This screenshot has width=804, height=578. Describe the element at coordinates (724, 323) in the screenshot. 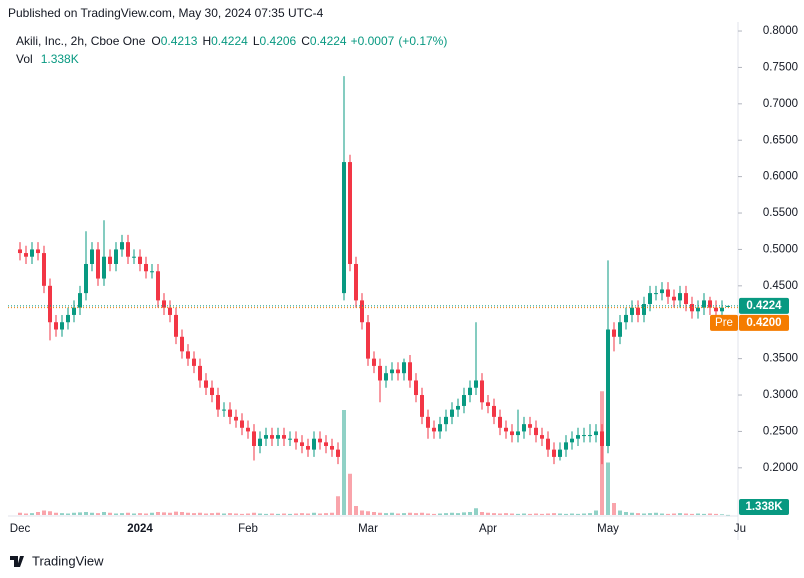

I see `pre-tag-label: Pre` at that location.